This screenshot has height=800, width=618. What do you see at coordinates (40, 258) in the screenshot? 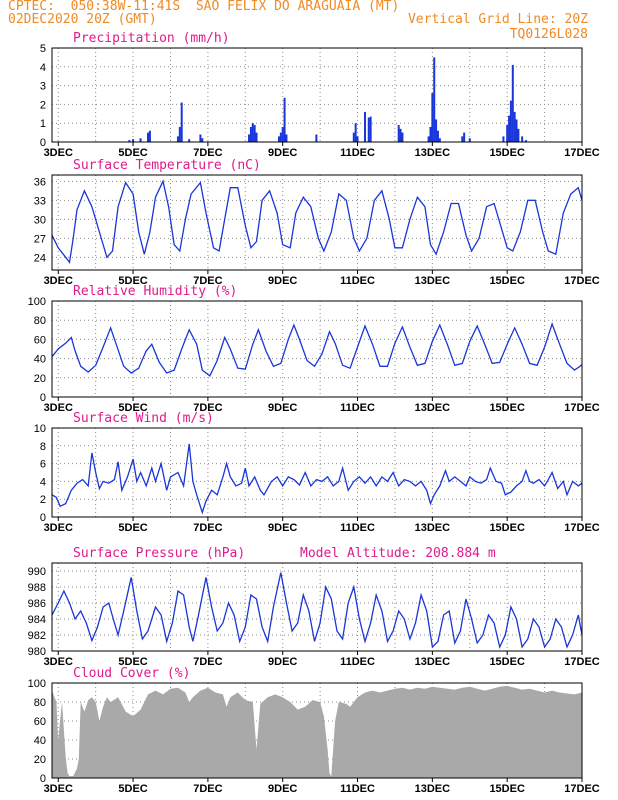
I see `y-tick-label: 24` at bounding box center [40, 258].